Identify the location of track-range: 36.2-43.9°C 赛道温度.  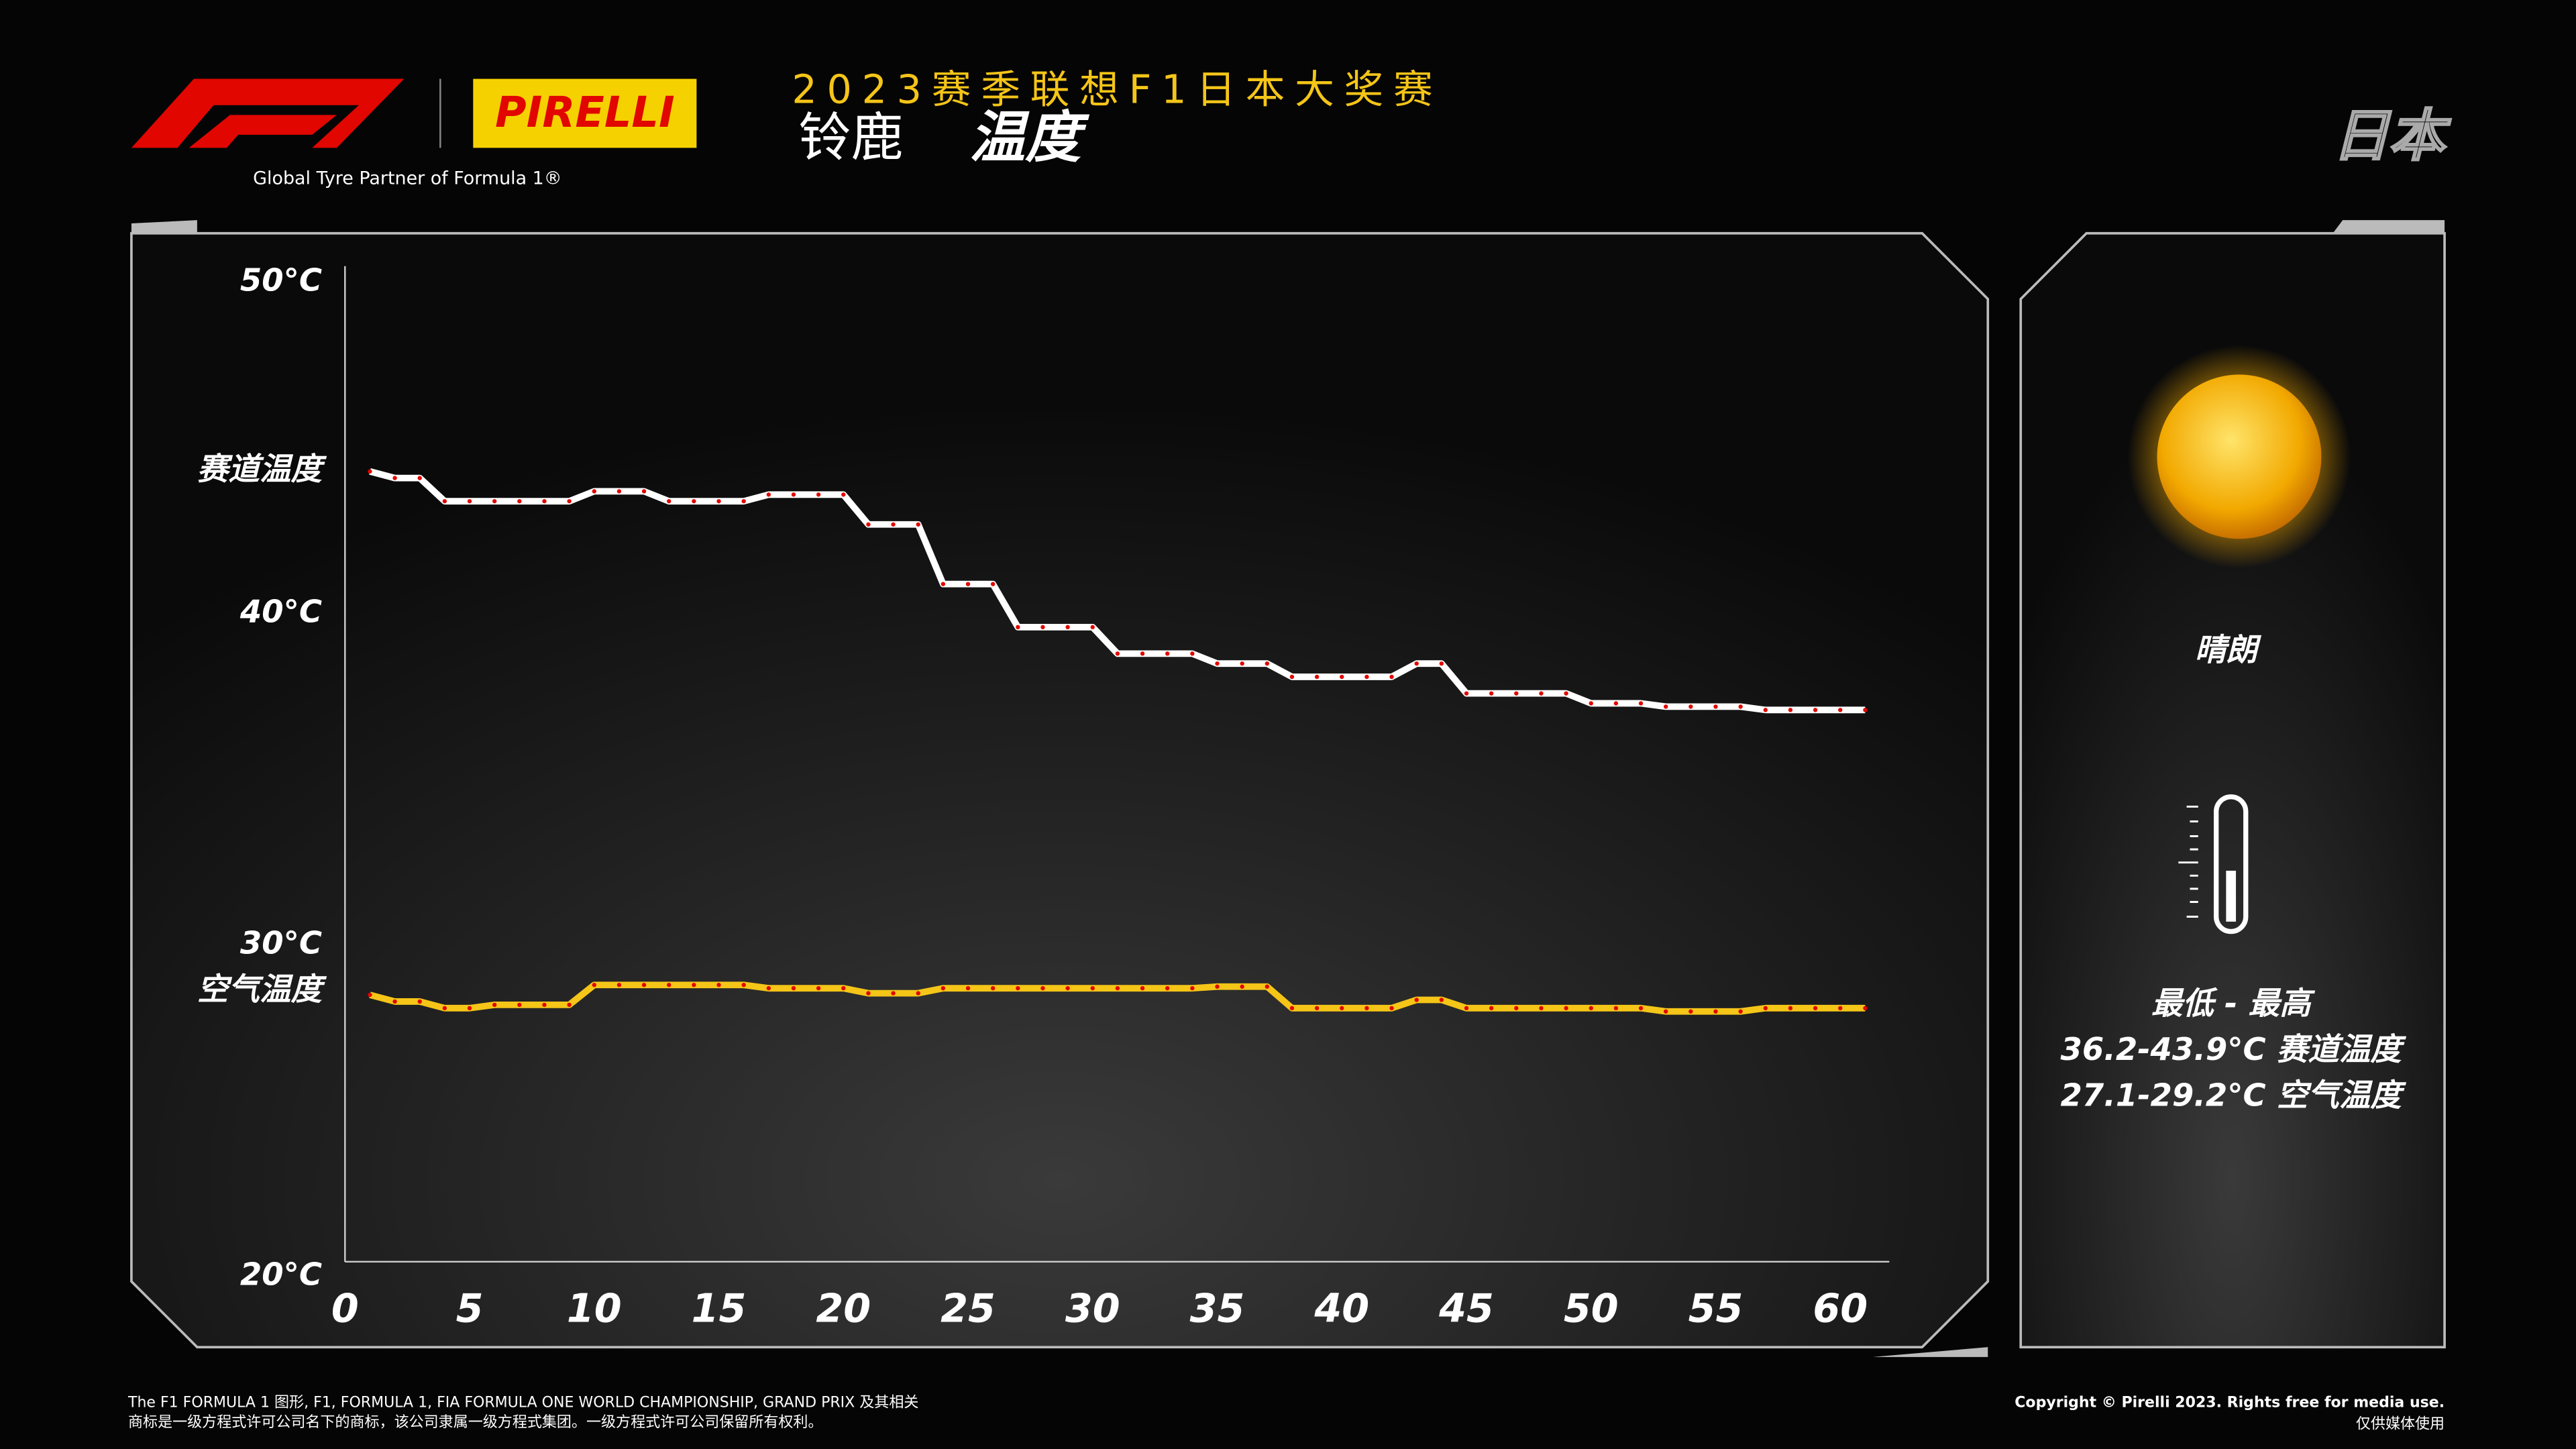
(2233, 1049).